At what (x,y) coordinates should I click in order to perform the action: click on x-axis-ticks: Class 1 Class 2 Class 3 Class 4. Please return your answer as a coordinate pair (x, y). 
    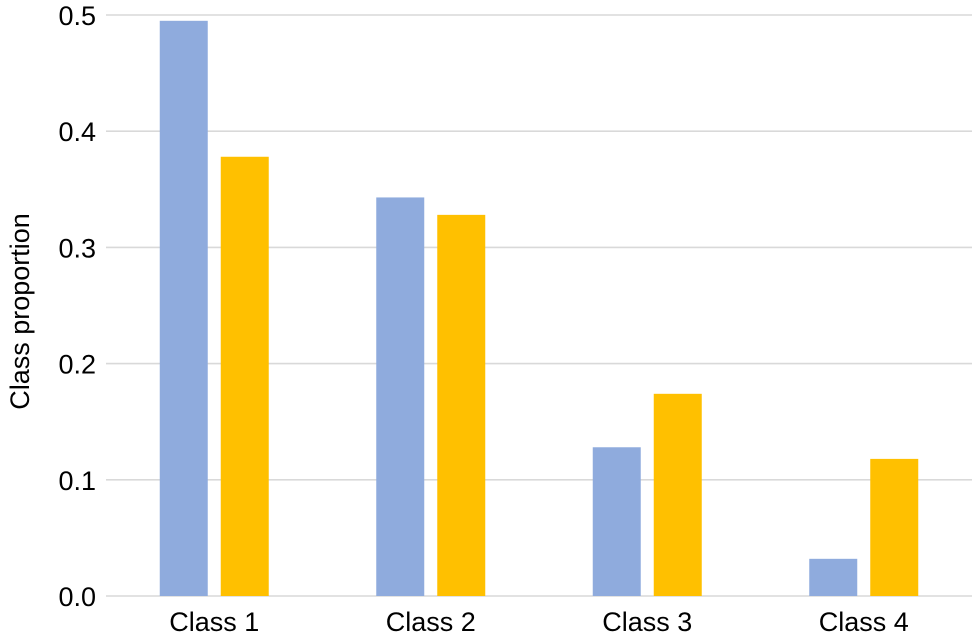
    Looking at the image, I should click on (539, 621).